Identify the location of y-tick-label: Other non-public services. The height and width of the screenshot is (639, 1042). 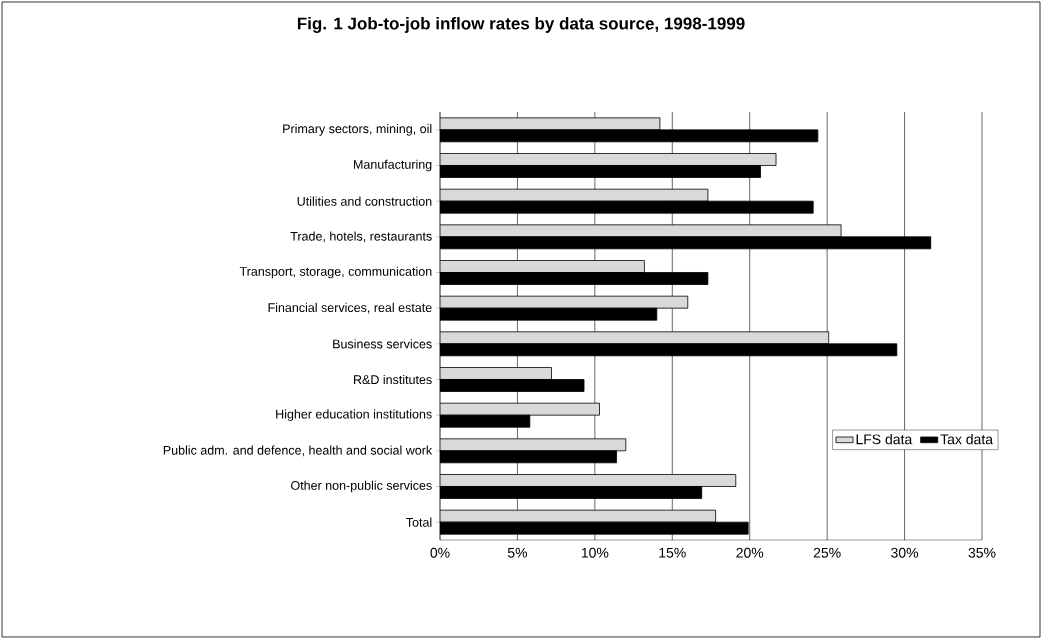
(361, 486).